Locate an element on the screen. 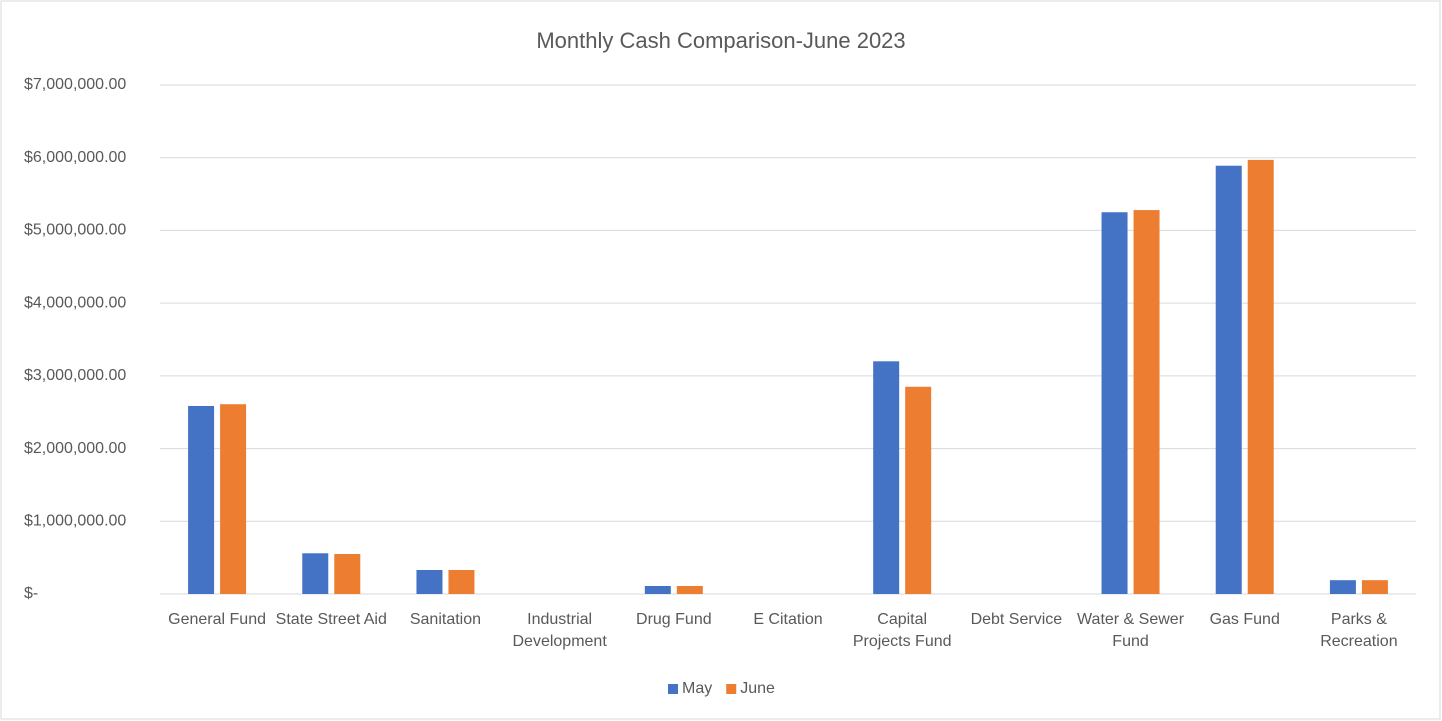 The width and height of the screenshot is (1442, 721). y-tick-label: $7,000,000.00 is located at coordinates (75, 84).